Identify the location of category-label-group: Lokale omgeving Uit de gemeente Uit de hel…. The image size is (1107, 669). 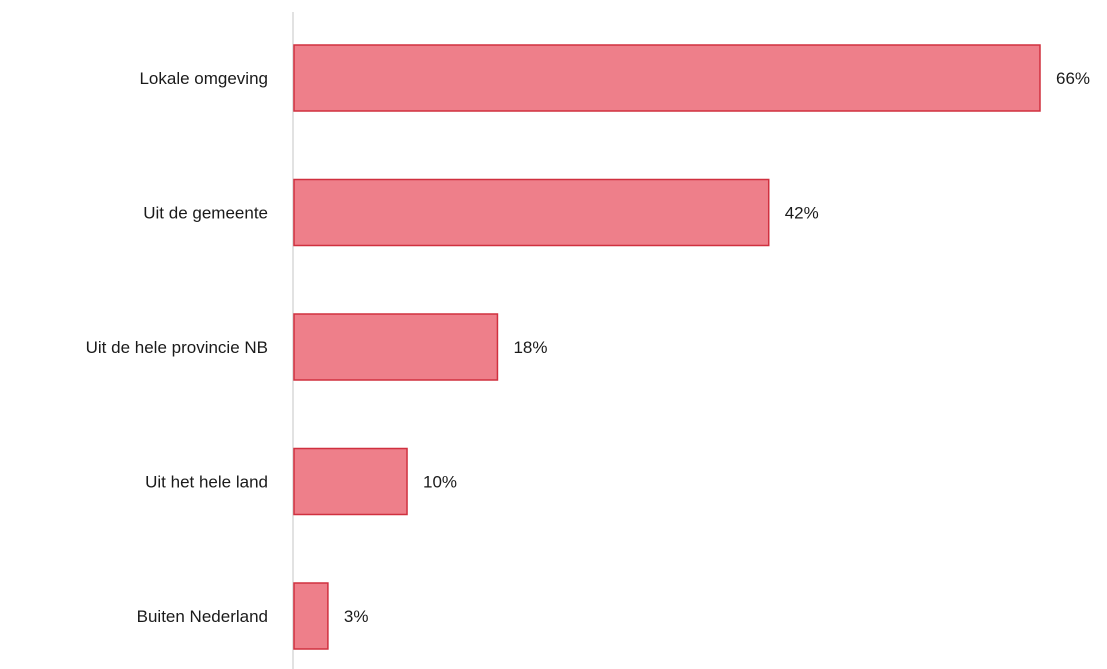
(177, 347).